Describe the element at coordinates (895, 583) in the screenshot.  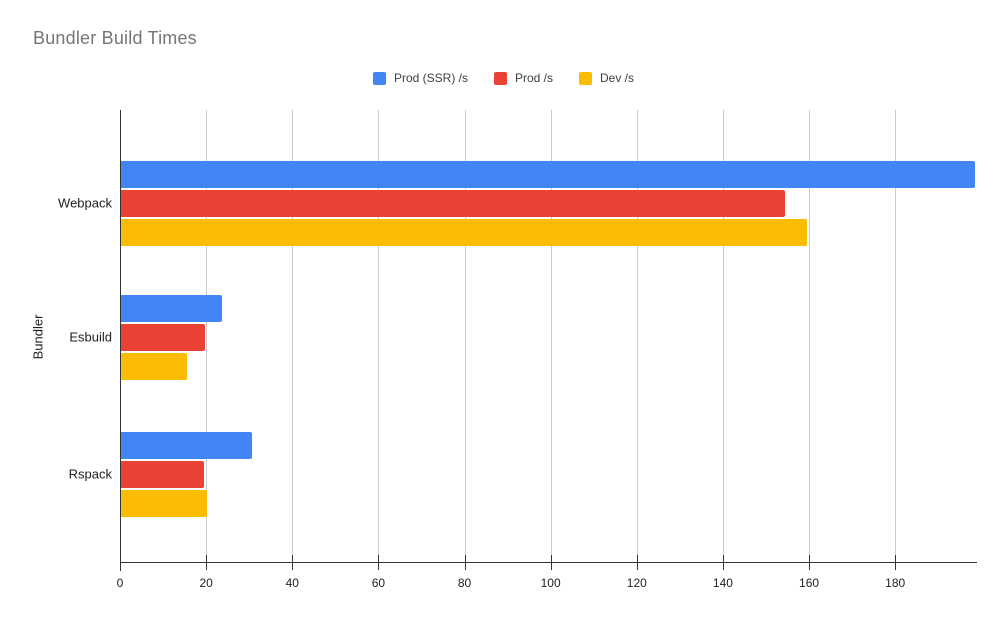
I see `tick-label-180: 180` at that location.